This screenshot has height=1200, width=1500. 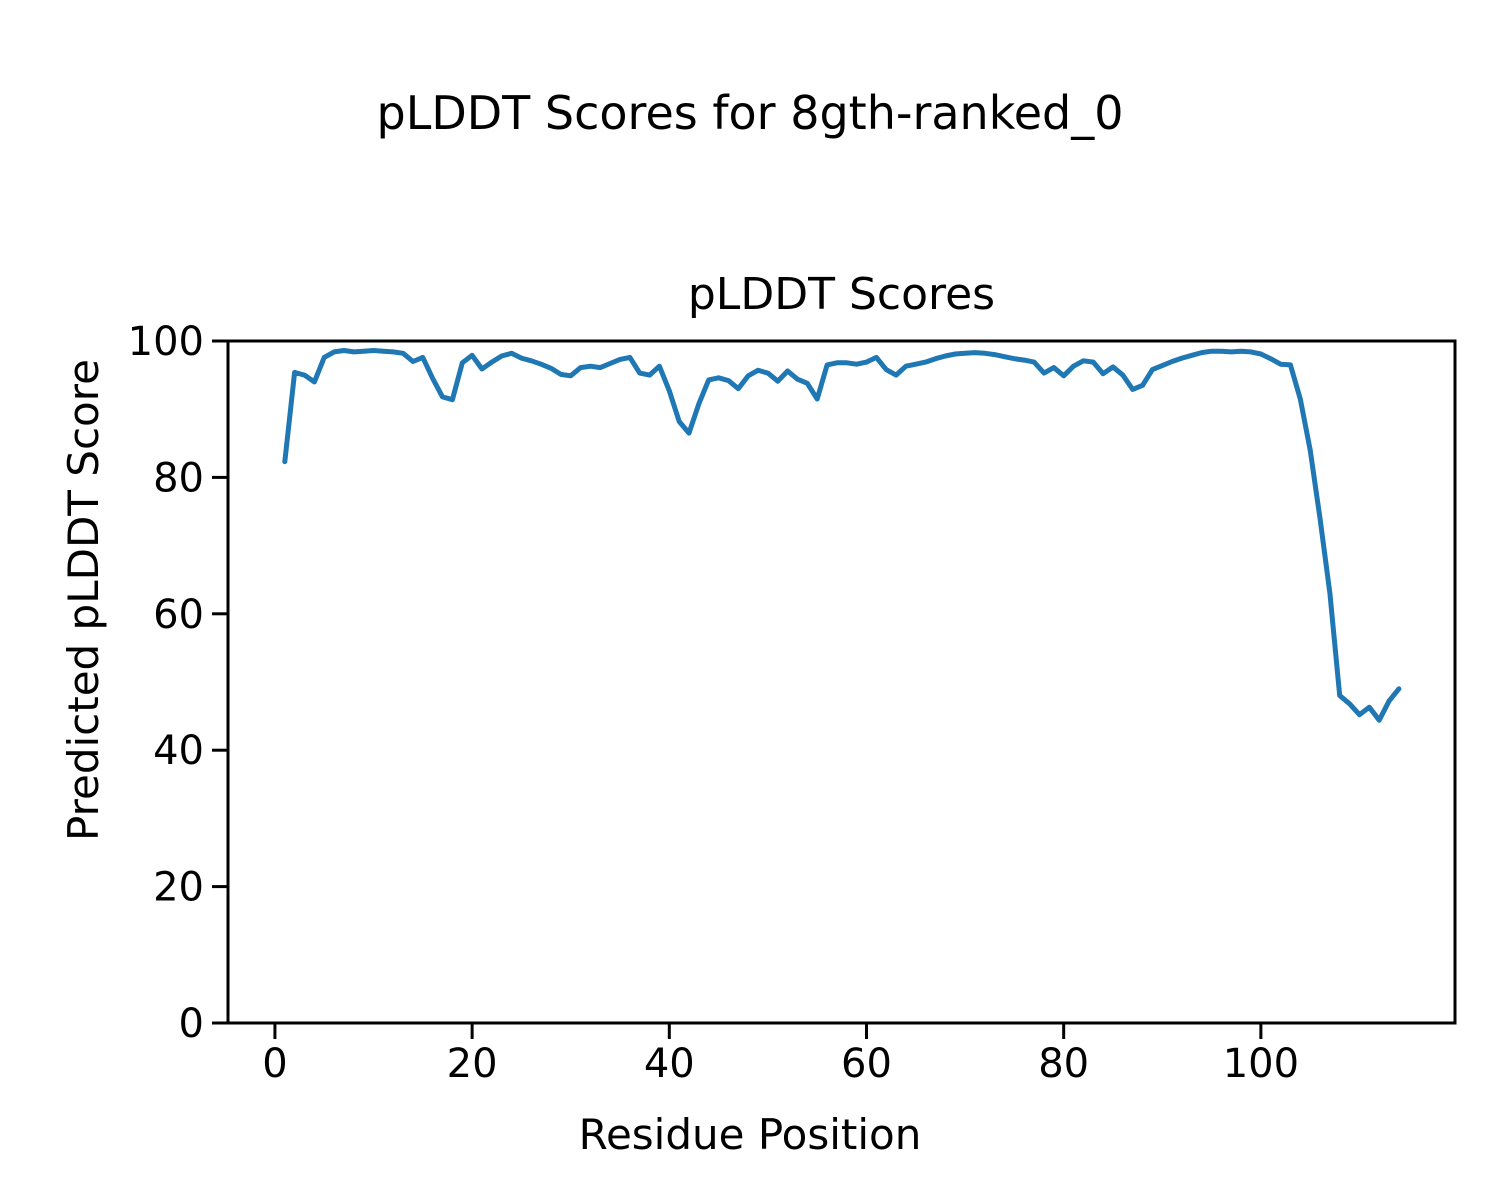 I want to click on x-tick-label: 80, so click(x=1063, y=1064).